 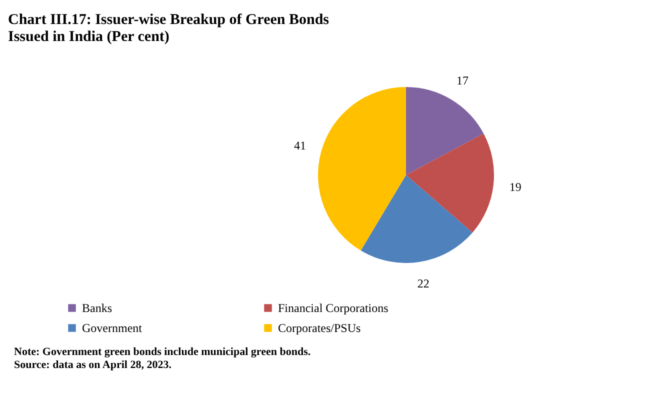 What do you see at coordinates (93, 365) in the screenshot?
I see `source-note: Source: data as on April 28, 2023.` at bounding box center [93, 365].